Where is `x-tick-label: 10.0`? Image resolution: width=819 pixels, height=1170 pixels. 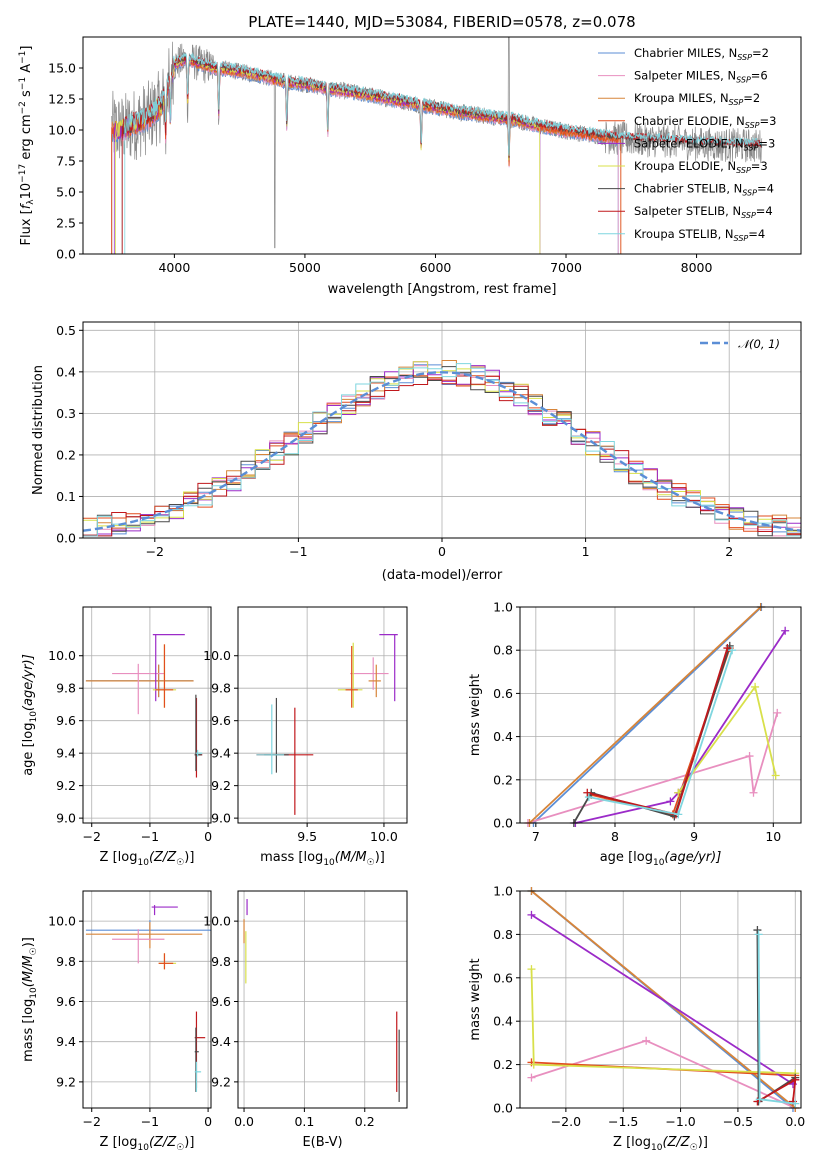 x-tick-label: 10.0 is located at coordinates (384, 836).